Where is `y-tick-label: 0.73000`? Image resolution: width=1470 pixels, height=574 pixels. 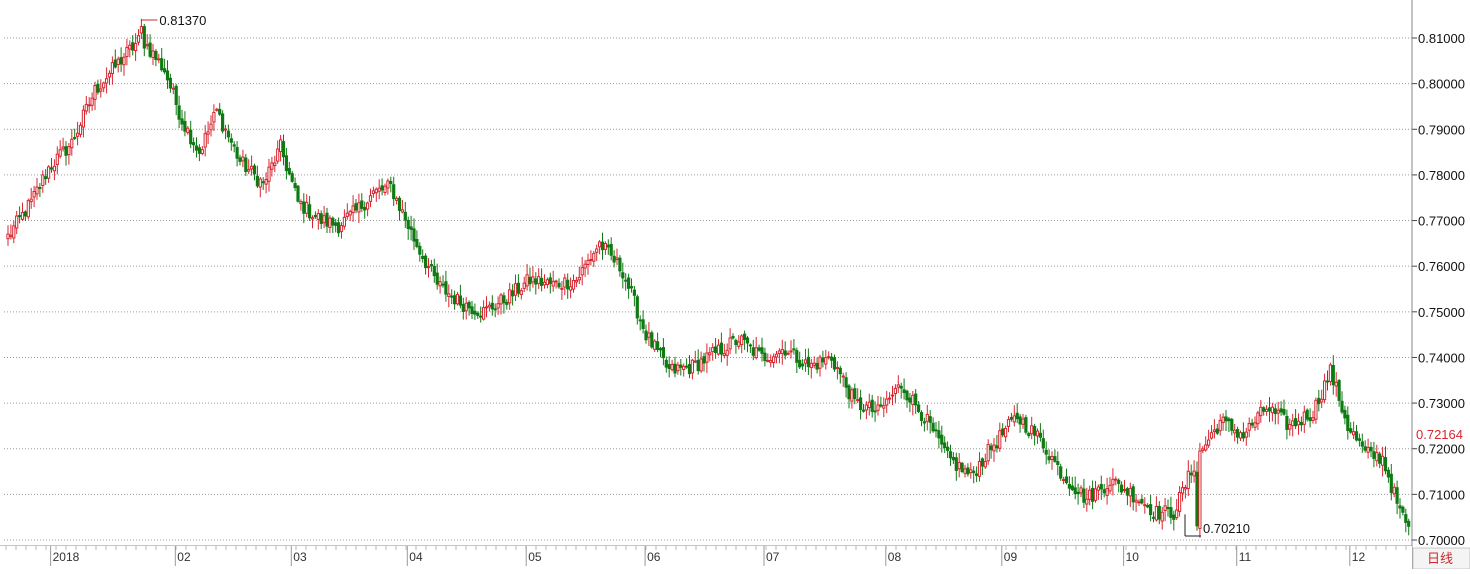
y-tick-label: 0.73000 is located at coordinates (1441, 403).